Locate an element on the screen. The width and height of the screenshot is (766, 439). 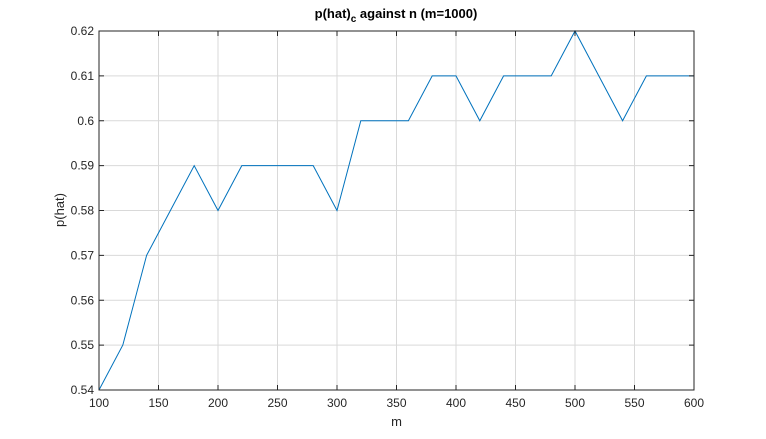
x-tick-labels: 100 150 200 250 300 350 400 450 500 550 600 is located at coordinates (396, 403).